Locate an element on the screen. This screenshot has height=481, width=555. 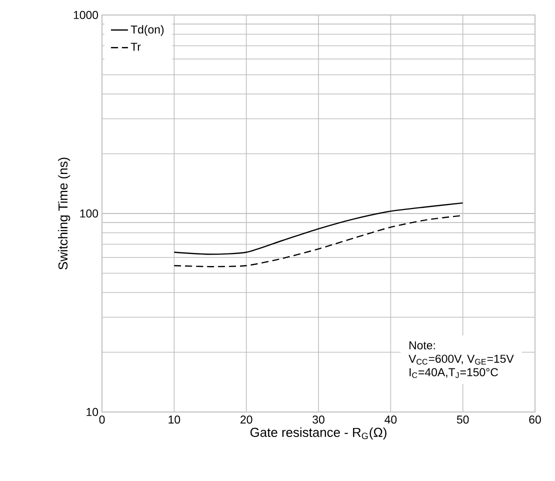
x-tick-label: 20 is located at coordinates (246, 420).